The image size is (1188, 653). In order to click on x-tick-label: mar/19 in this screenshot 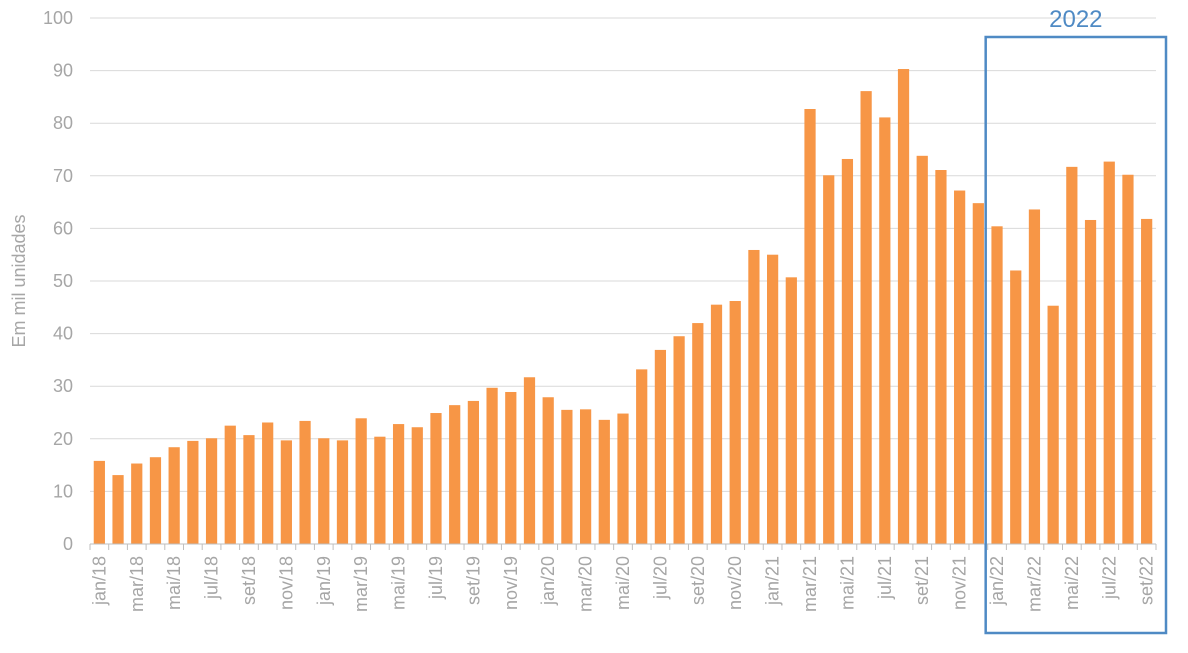, I will do `click(361, 584)`.